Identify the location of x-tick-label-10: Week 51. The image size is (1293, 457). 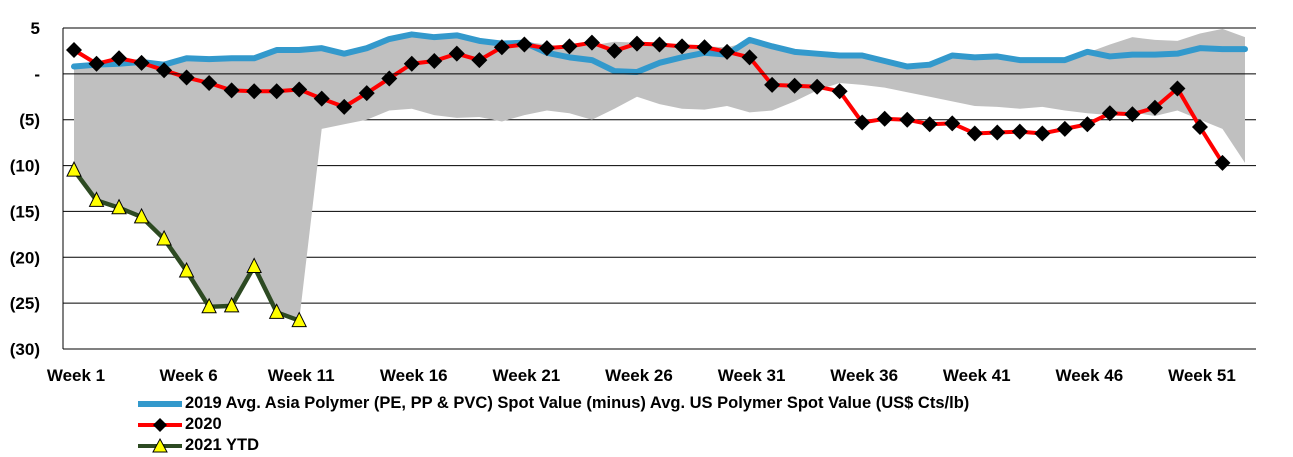
(1202, 375).